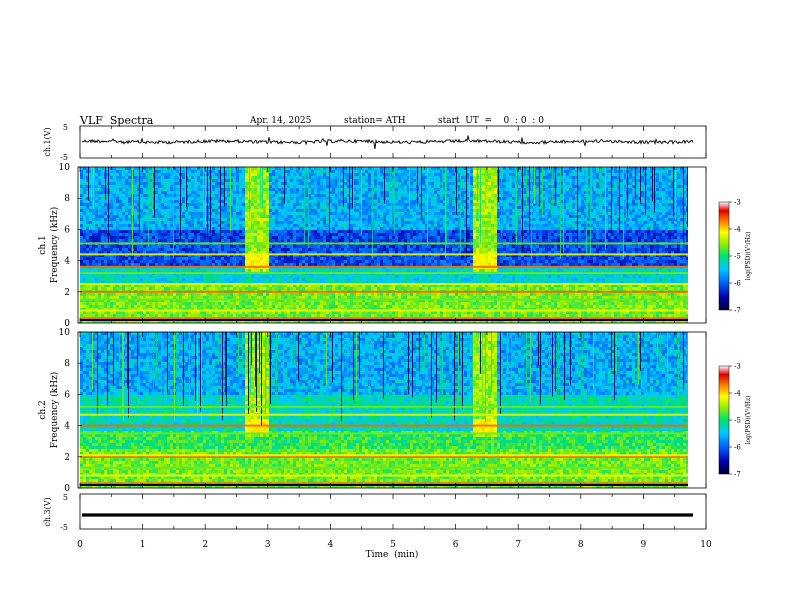  Describe the element at coordinates (54, 245) in the screenshot. I see `ch1-spec-ylabel-line2: Frequency (kHz)` at that location.